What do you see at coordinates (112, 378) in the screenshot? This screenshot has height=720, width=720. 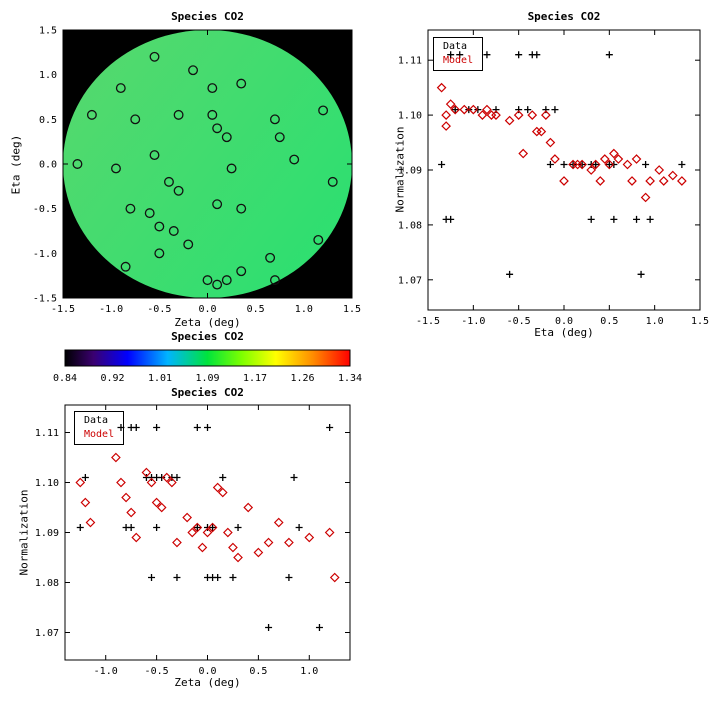 I see `svg-text: 0.92` at bounding box center [112, 378].